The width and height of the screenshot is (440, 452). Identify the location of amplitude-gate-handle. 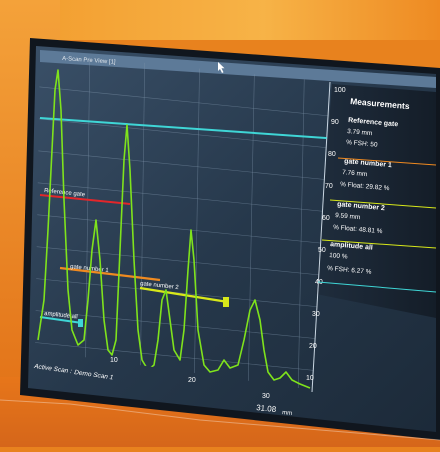
(80, 323).